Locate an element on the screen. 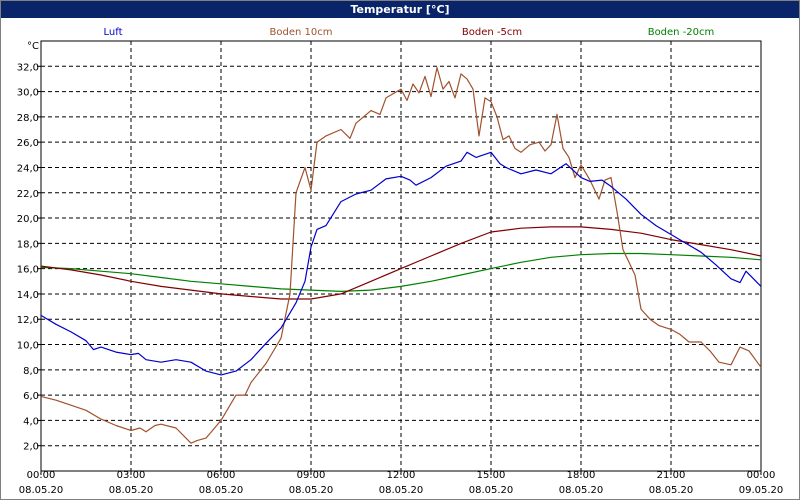  y-tick-label: 18,0 is located at coordinates (28, 244).